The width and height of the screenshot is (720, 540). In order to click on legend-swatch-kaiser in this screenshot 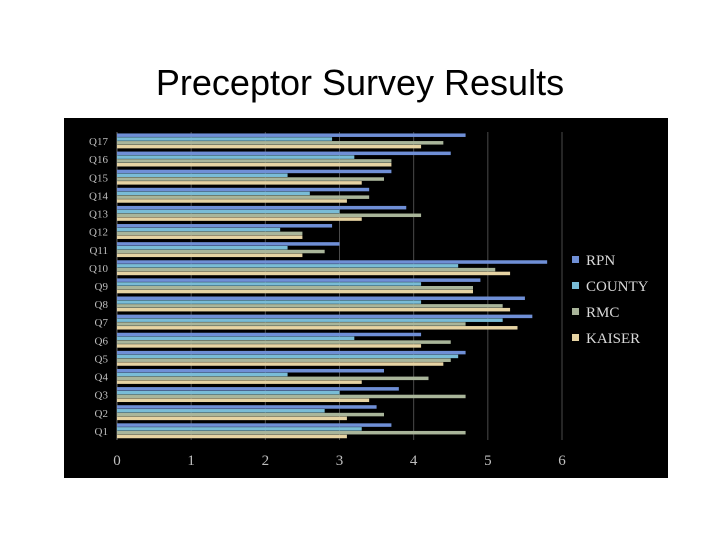, I will do `click(575, 337)`.